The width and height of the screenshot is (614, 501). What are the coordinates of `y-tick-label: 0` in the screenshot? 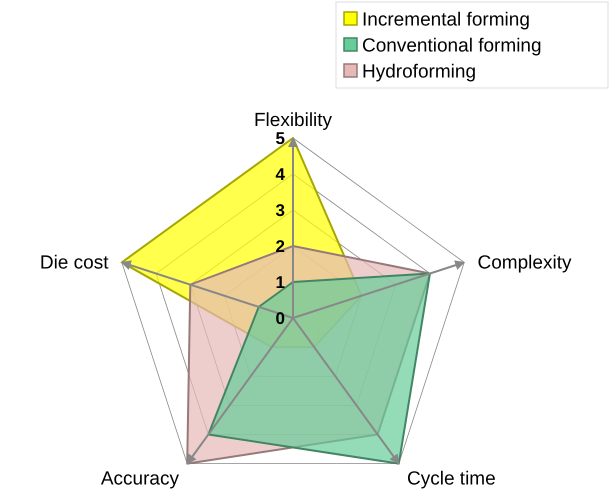 It's located at (280, 318).